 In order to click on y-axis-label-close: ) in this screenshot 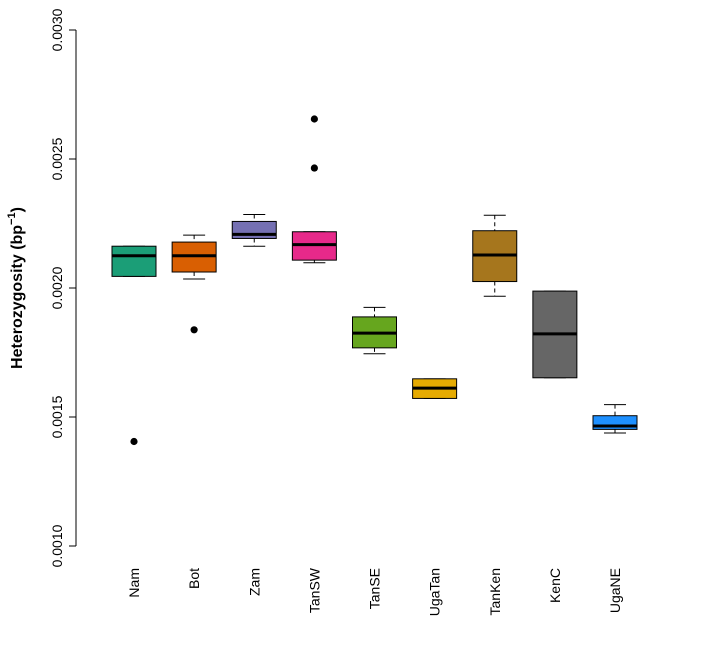, I will do `click(17, 209)`.